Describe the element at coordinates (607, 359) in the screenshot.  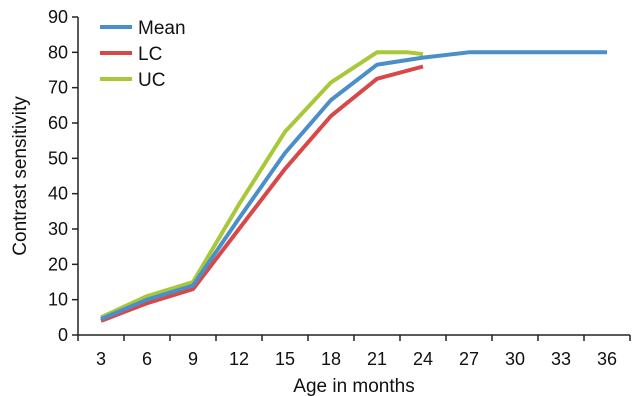
I see `x-tick-label: 36` at that location.